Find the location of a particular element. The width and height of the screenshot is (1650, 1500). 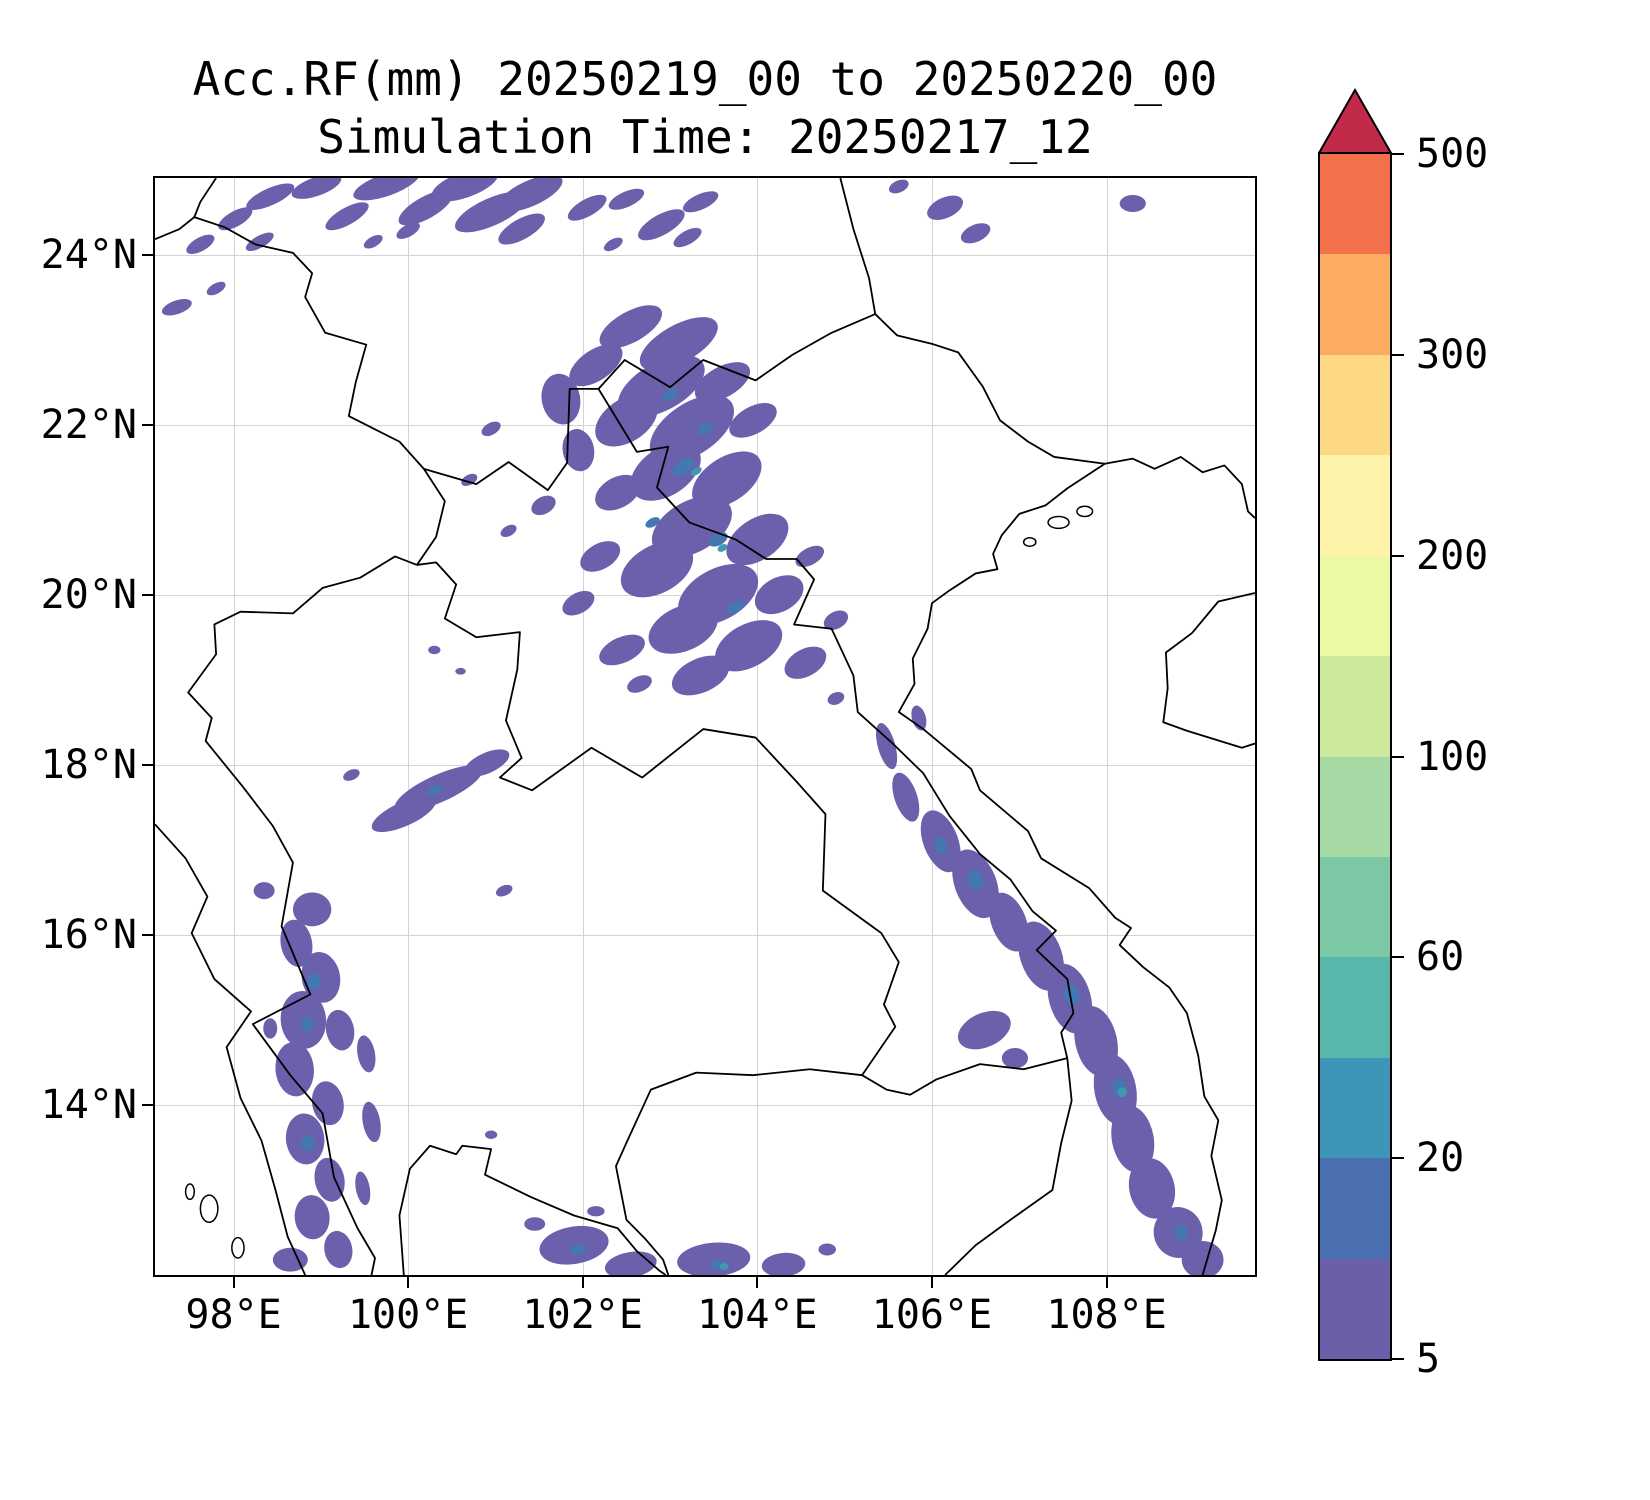

colorbar: 5 20 60 100 200 300 500 is located at coordinates (1428, 738).